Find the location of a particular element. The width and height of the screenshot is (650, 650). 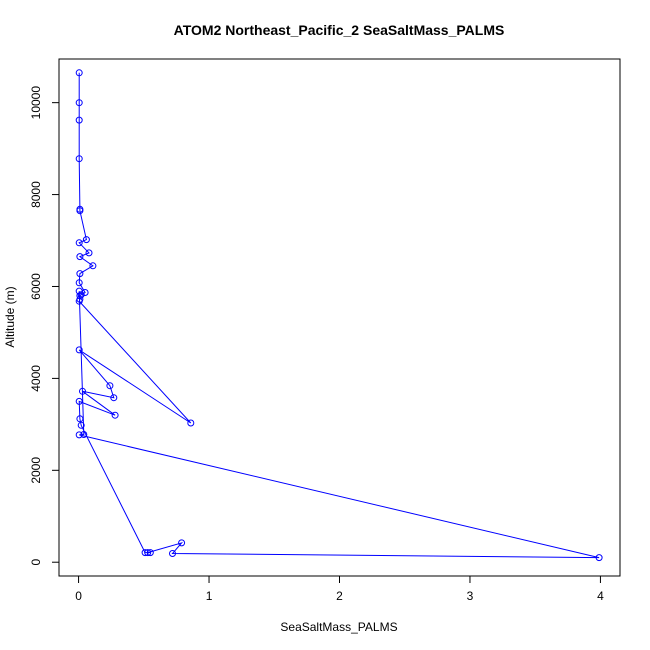

y-tick-label: 6000 is located at coordinates (36, 286).